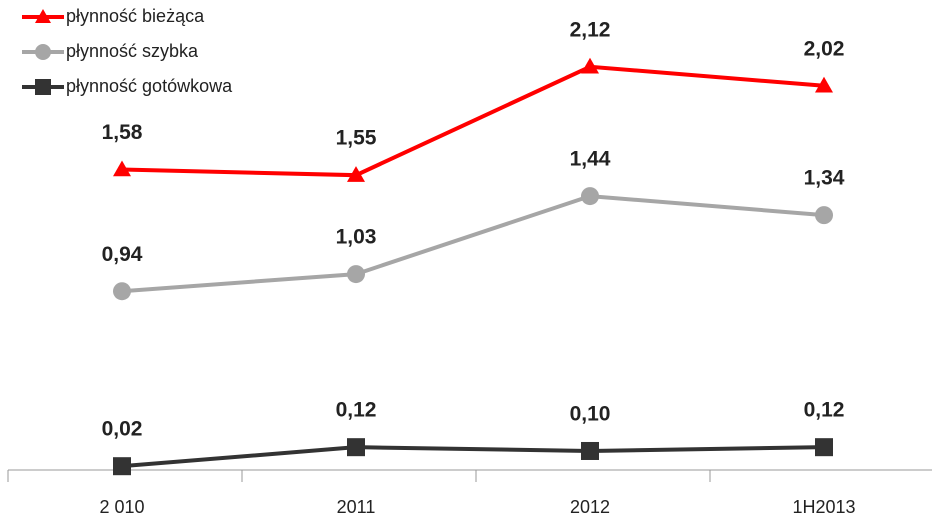  I want to click on value-label: 1,44, so click(590, 159).